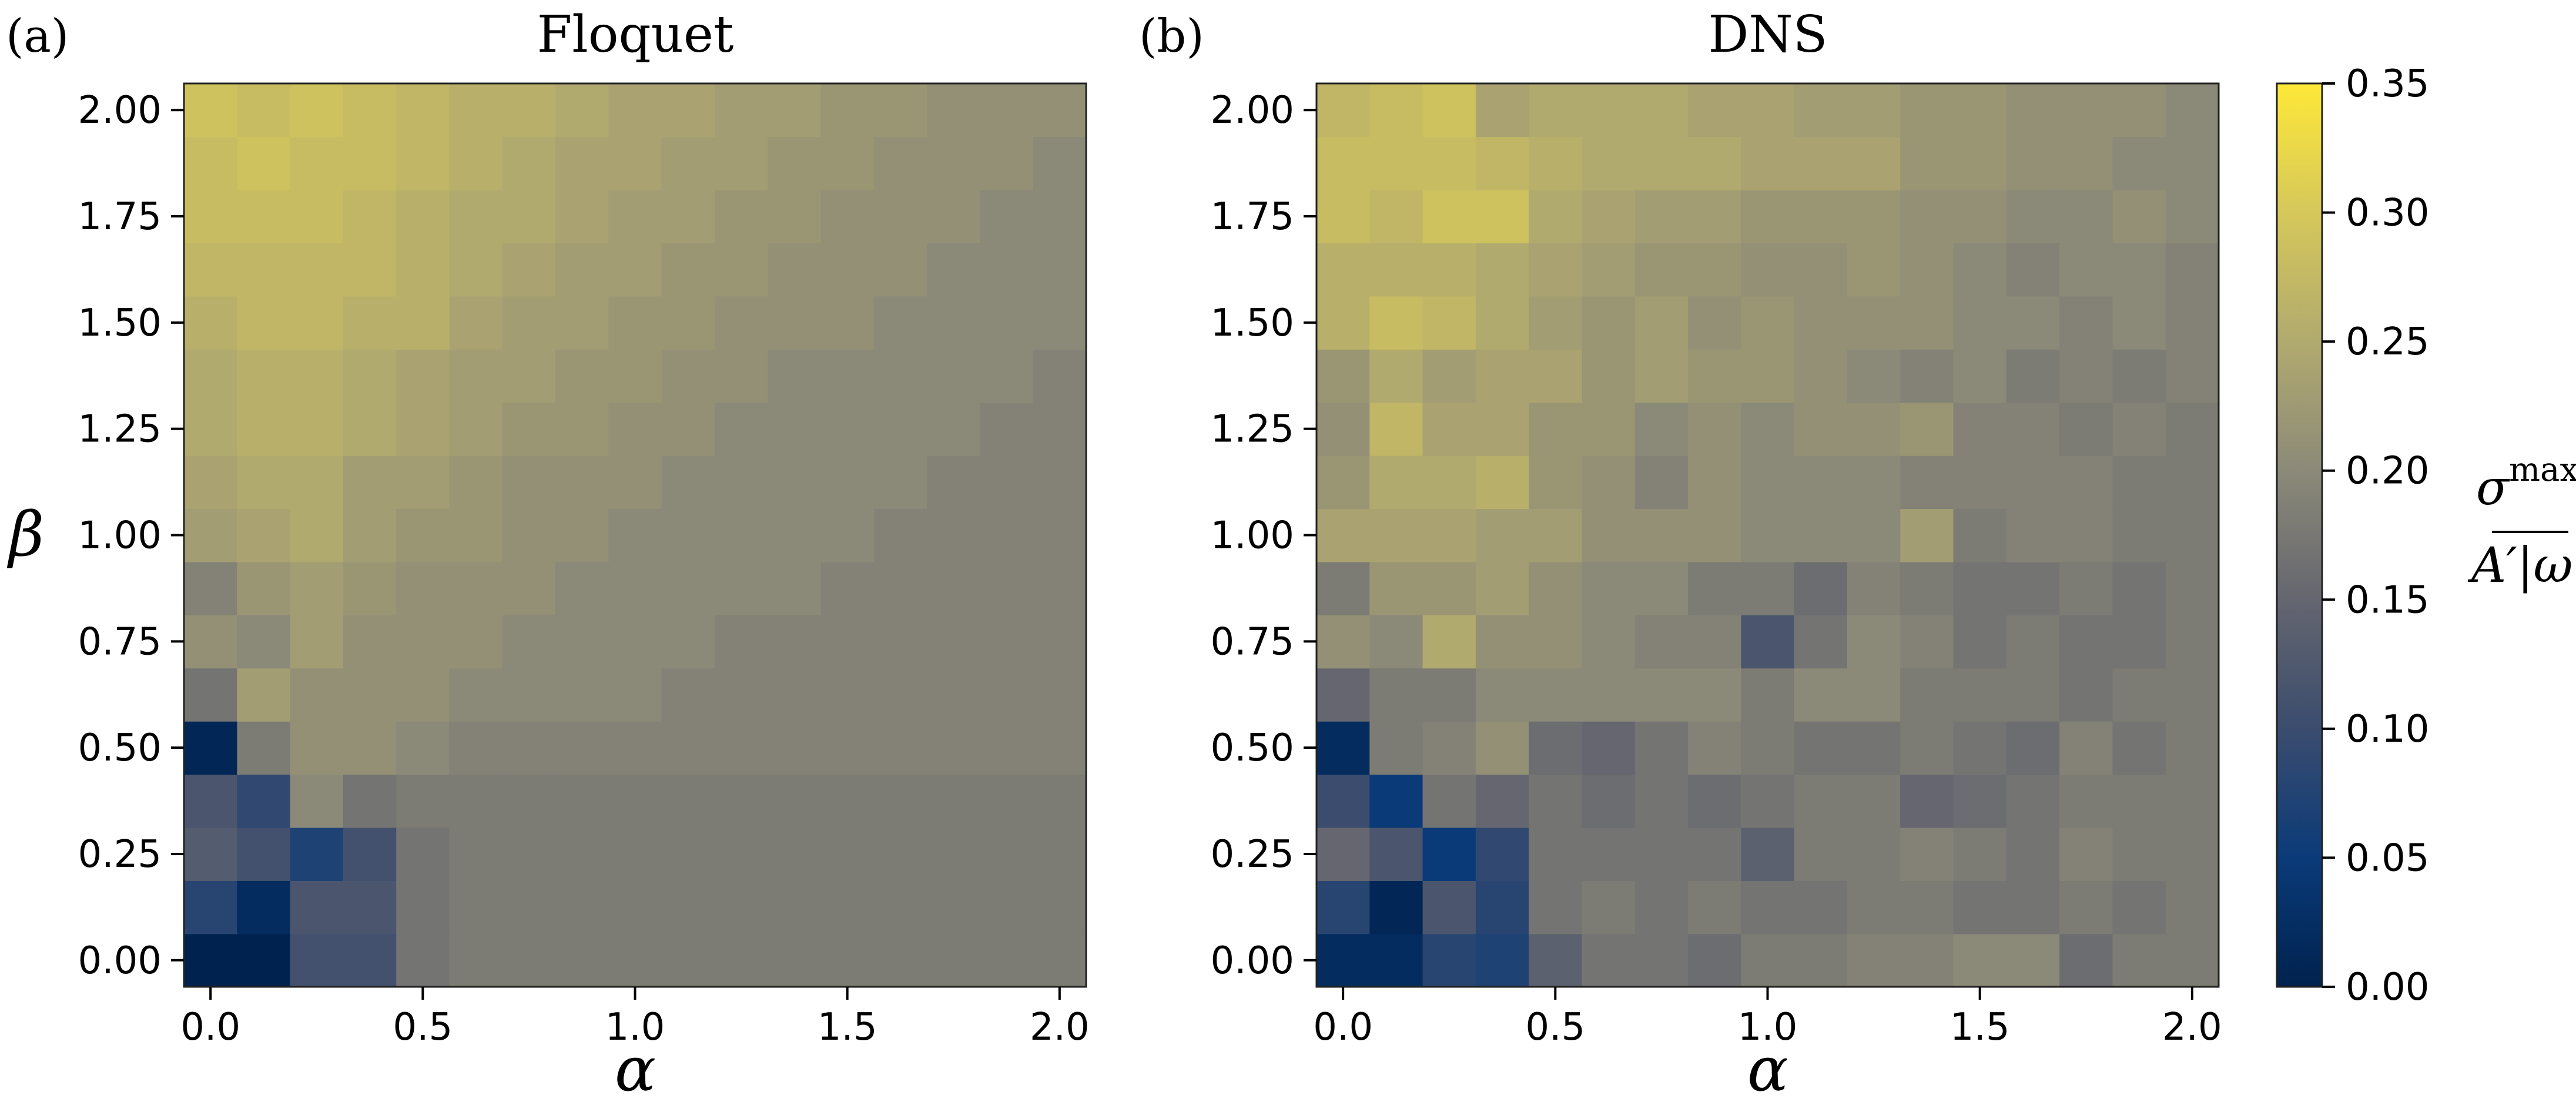 The height and width of the screenshot is (1102, 2576). What do you see at coordinates (2526, 483) in the screenshot?
I see `colorbar-label-numerator: σmax` at bounding box center [2526, 483].